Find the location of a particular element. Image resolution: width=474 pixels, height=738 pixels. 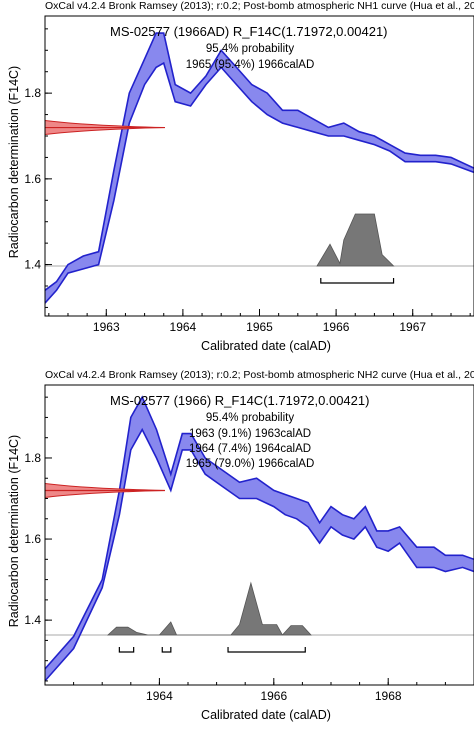

x-tick-label: 1967 is located at coordinates (412, 327).